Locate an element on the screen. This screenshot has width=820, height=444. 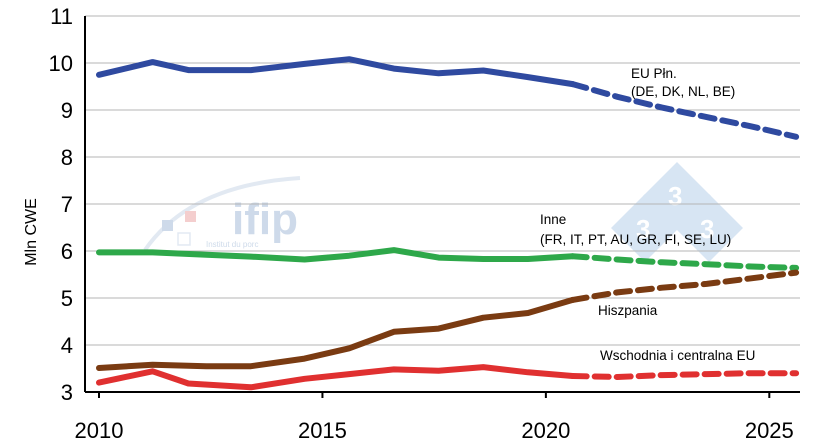
y-tick-label: 8 is located at coordinates (67, 157).